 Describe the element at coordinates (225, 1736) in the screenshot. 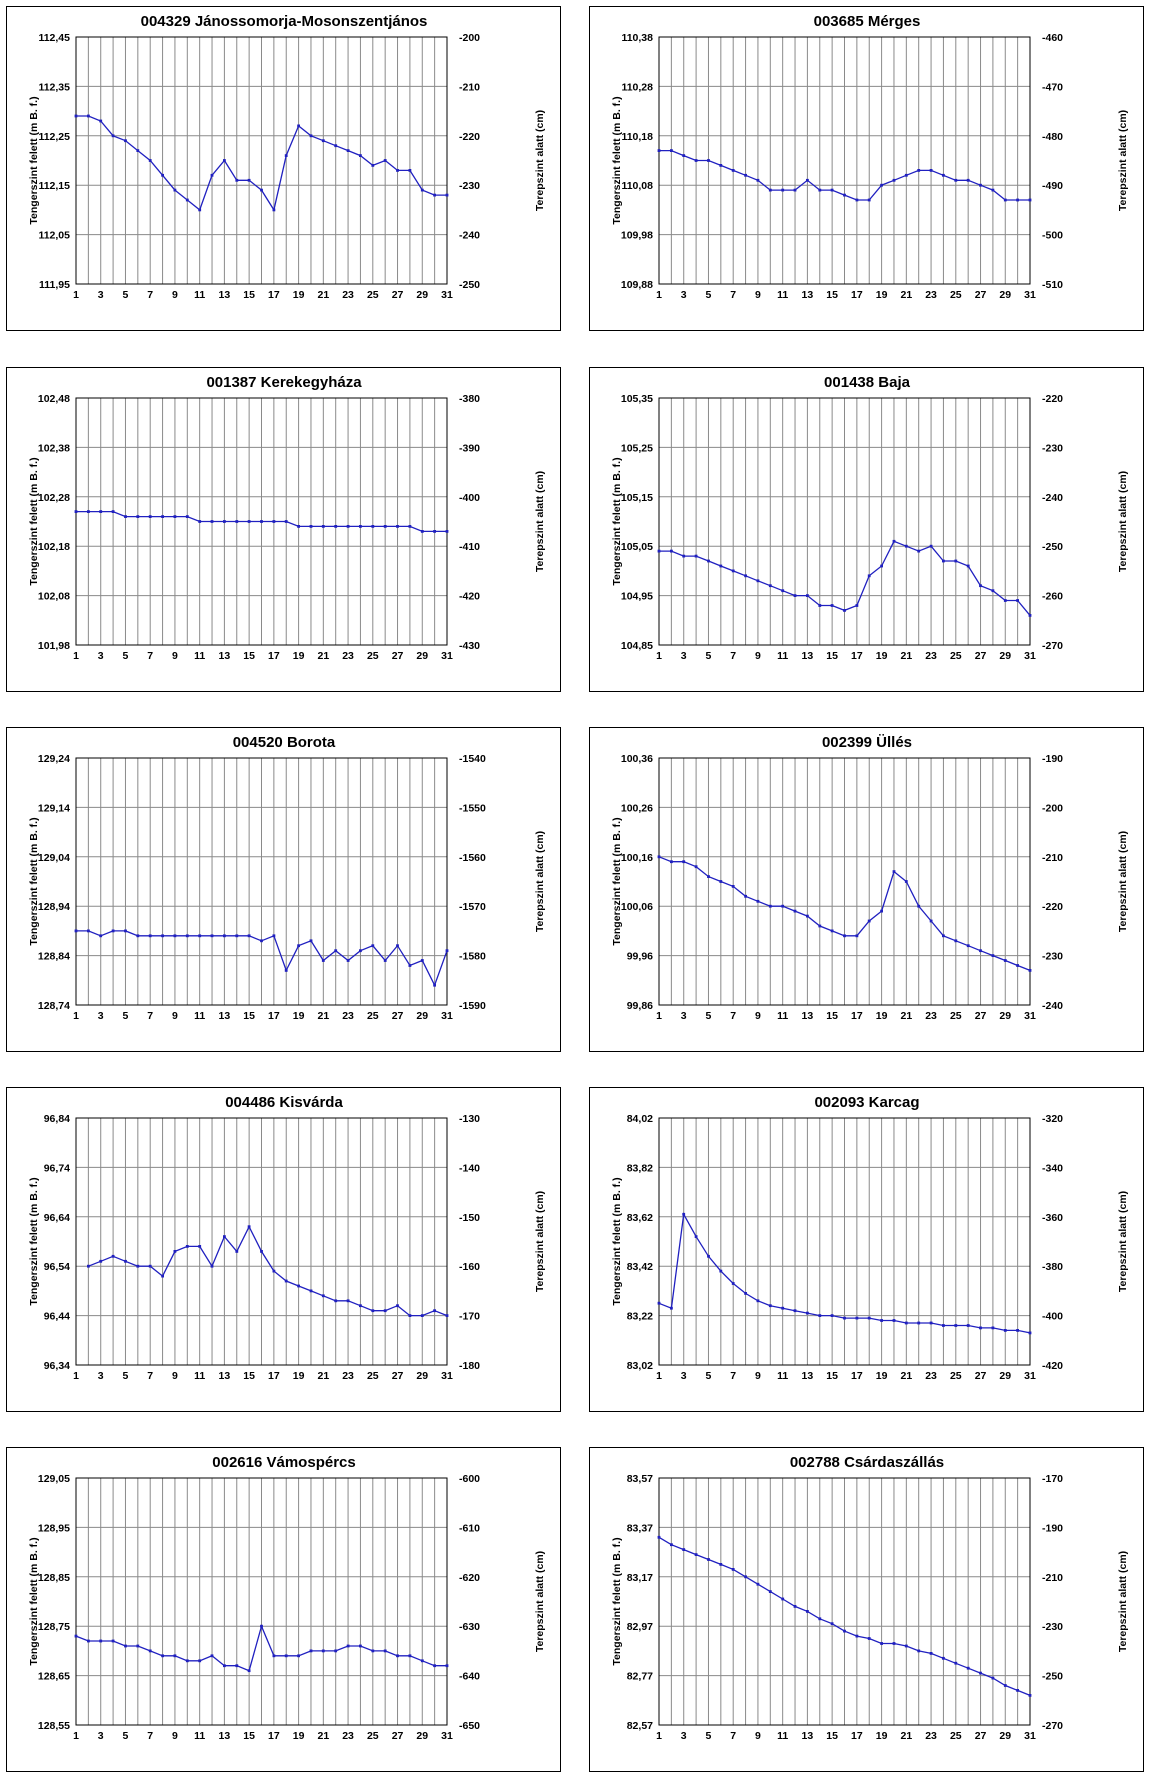

I see `x-tick-label: 13` at that location.